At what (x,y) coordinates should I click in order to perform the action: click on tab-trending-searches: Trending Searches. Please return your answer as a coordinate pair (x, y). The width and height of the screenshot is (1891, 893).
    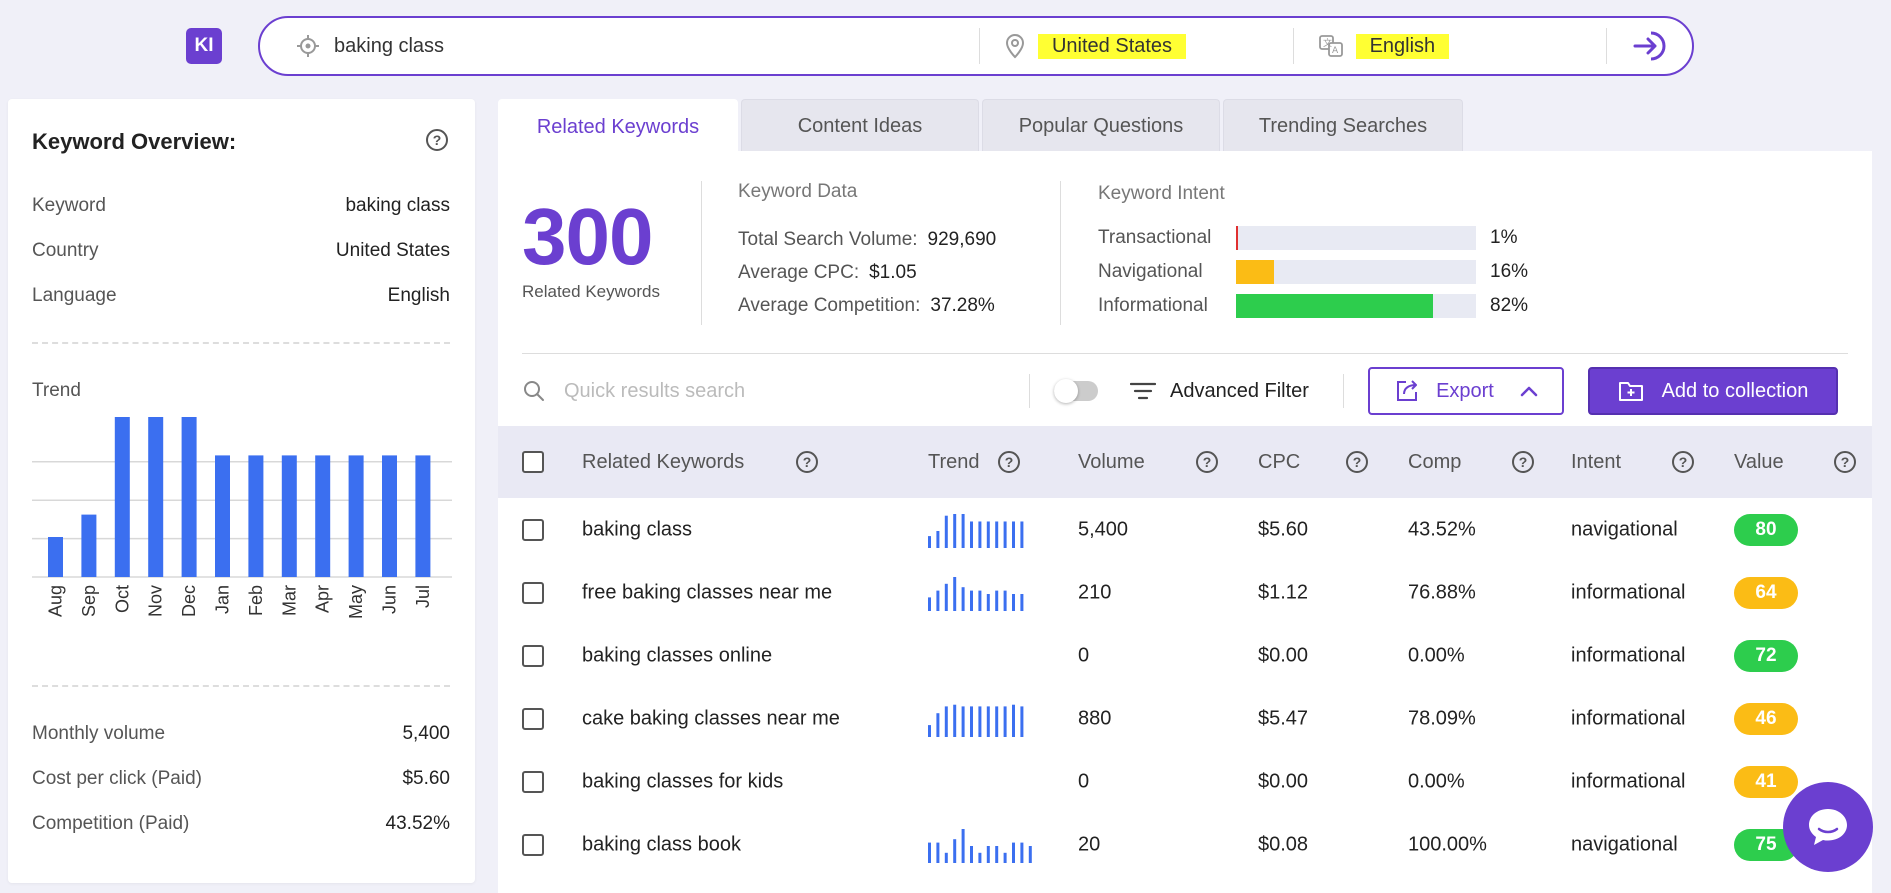
    Looking at the image, I should click on (1343, 125).